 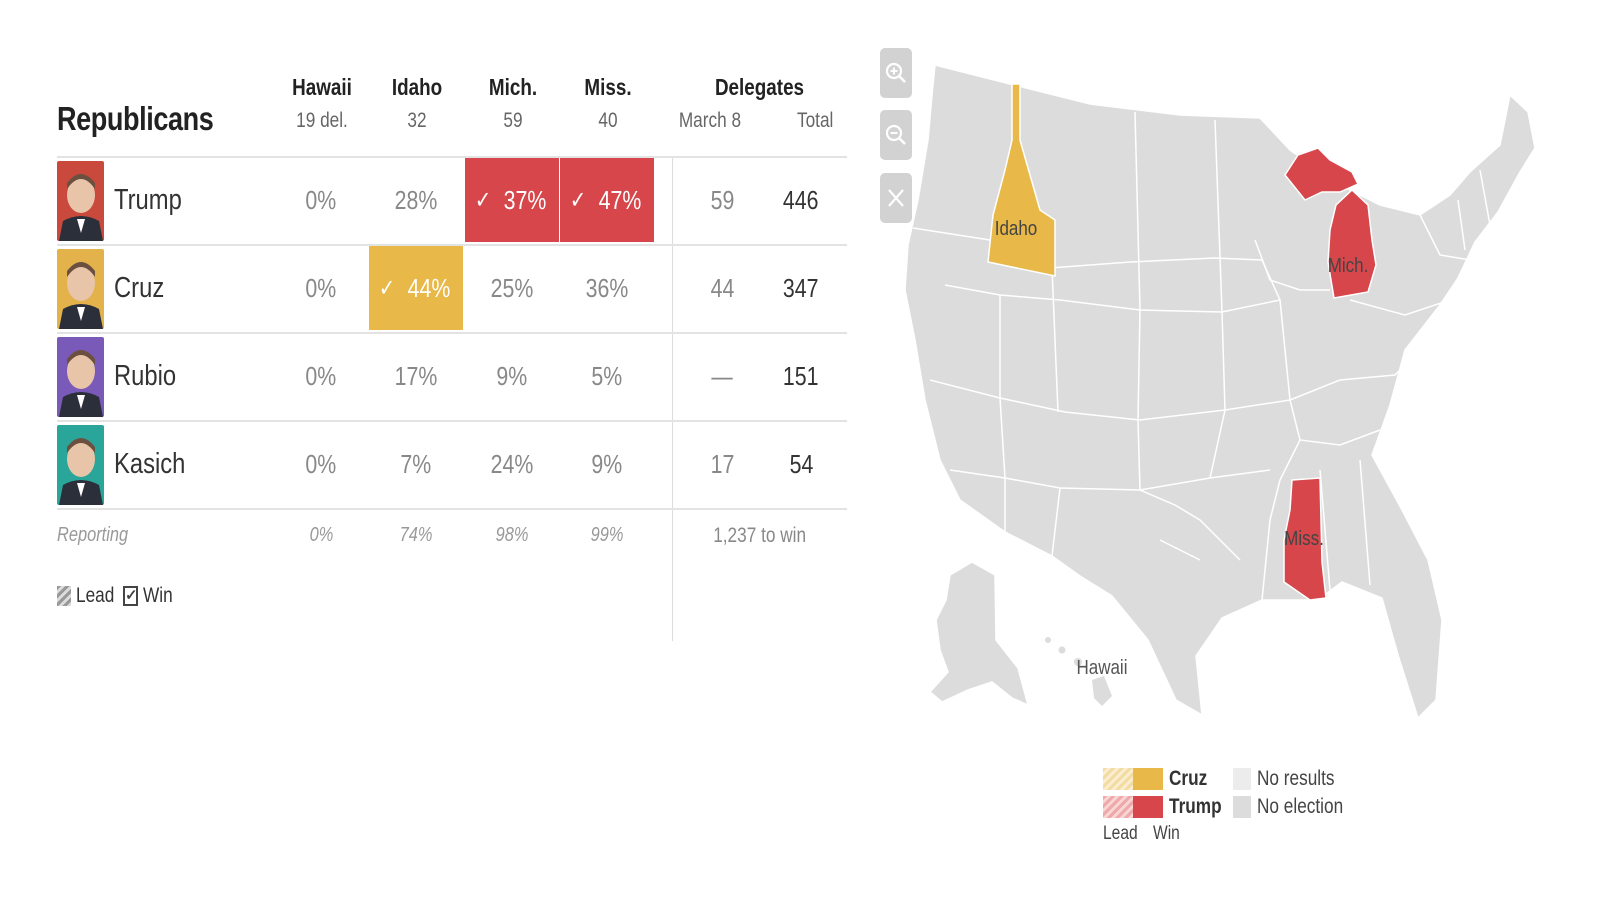 I want to click on candidate-name: Kasich, so click(x=150, y=464).